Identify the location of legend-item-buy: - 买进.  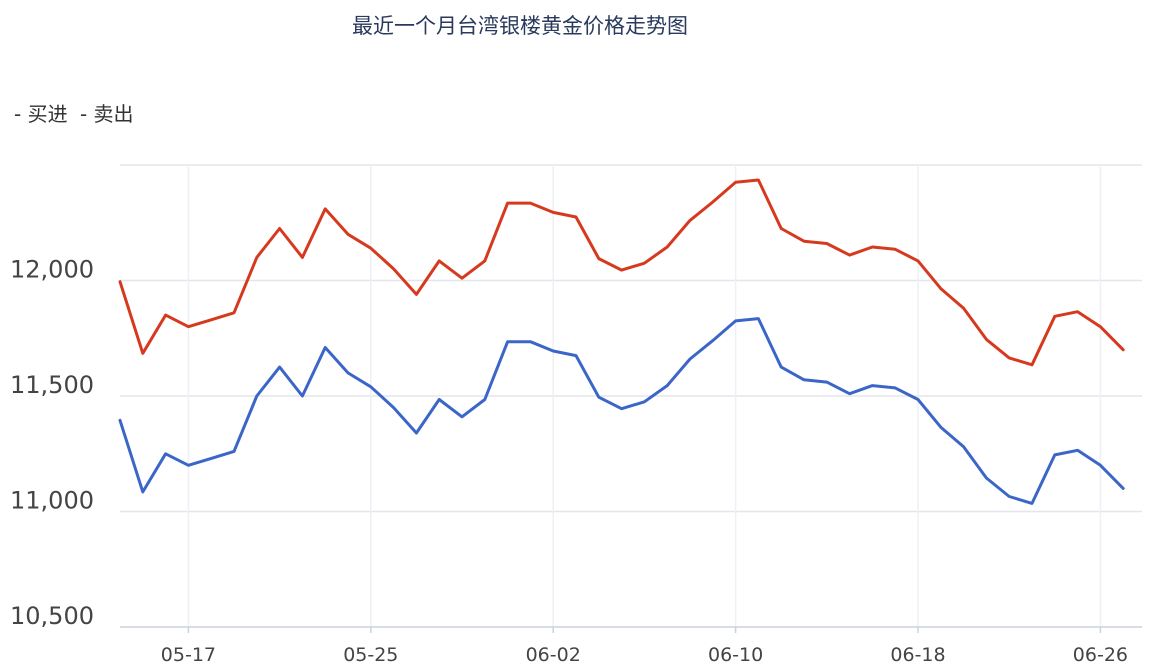
(41, 114).